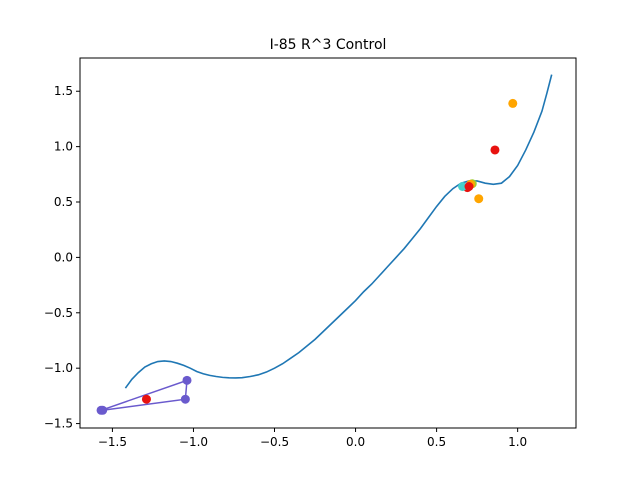 This screenshot has height=480, width=640. Describe the element at coordinates (328, 45) in the screenshot. I see `chart-title: I-85 R^3 Control` at that location.